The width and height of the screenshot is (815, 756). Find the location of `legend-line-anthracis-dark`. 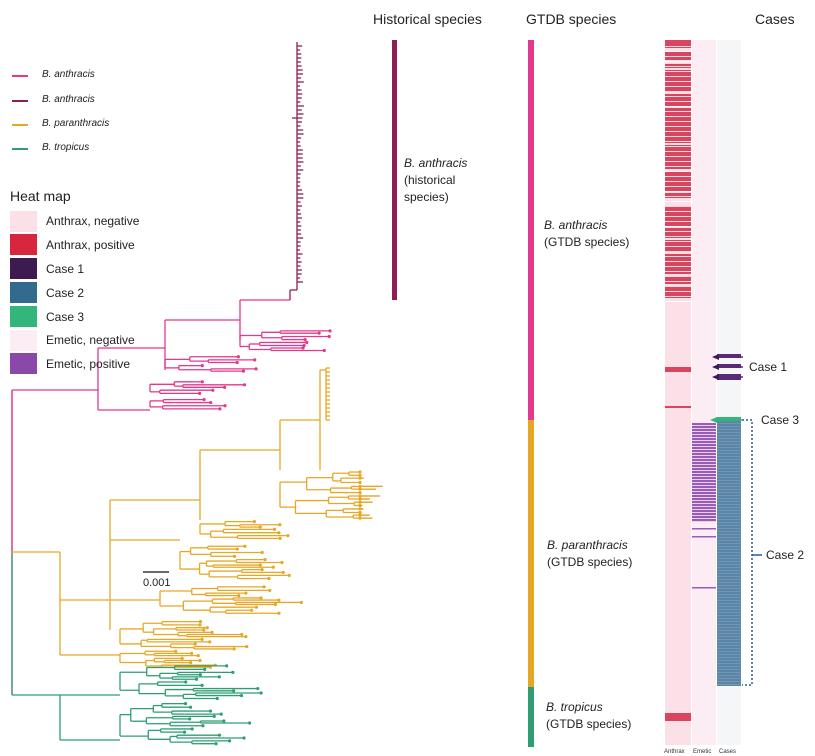

legend-line-anthracis-dark is located at coordinates (20, 101).